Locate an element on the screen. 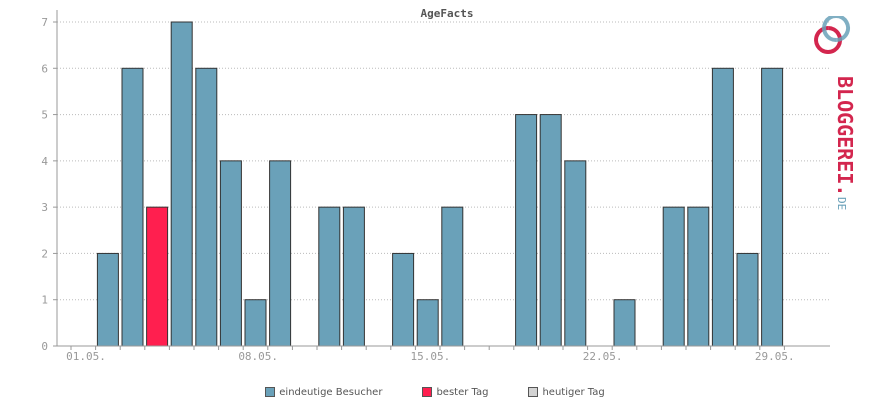 Image resolution: width=870 pixels, height=404 pixels. x-tick-label: 22.05. is located at coordinates (603, 356).